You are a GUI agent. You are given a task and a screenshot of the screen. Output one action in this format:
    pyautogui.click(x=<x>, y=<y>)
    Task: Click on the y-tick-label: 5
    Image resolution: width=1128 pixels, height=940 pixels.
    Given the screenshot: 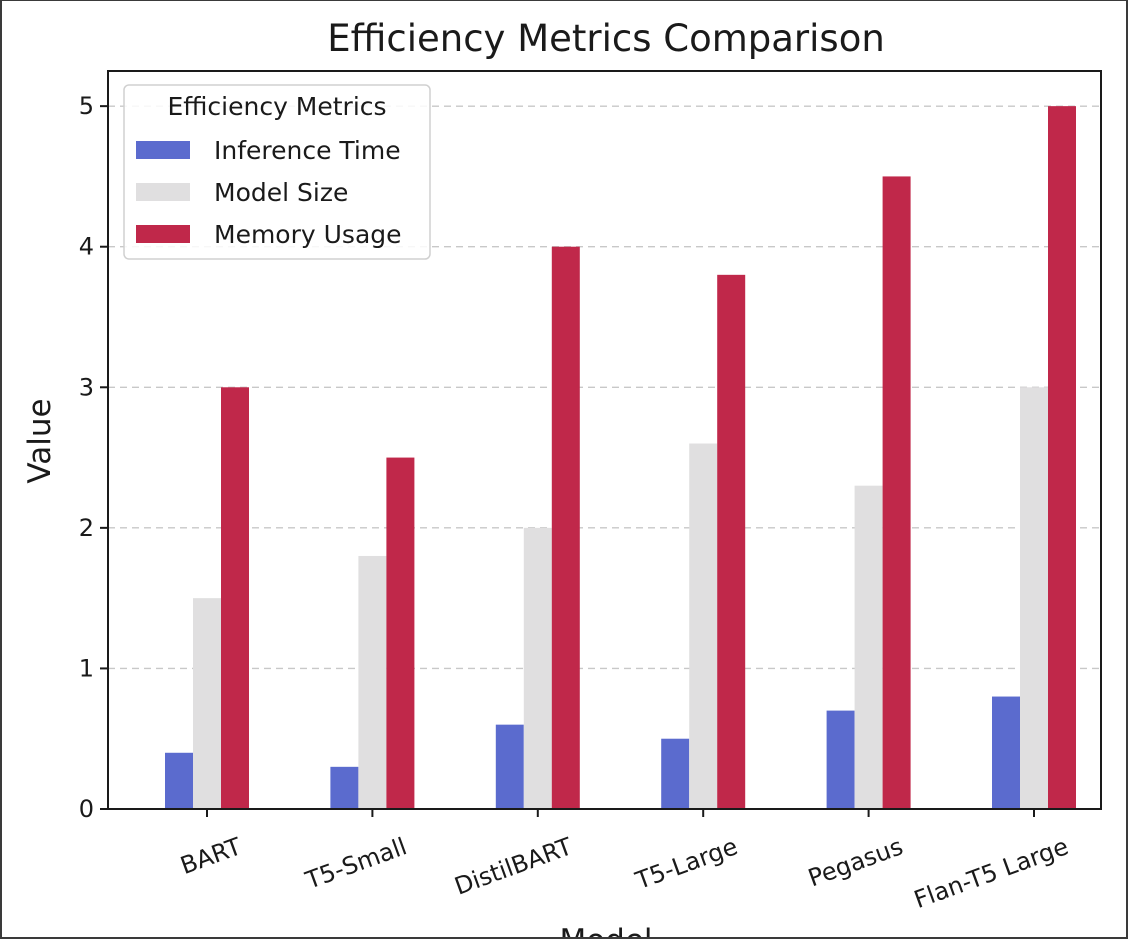 What is the action you would take?
    pyautogui.click(x=86, y=106)
    